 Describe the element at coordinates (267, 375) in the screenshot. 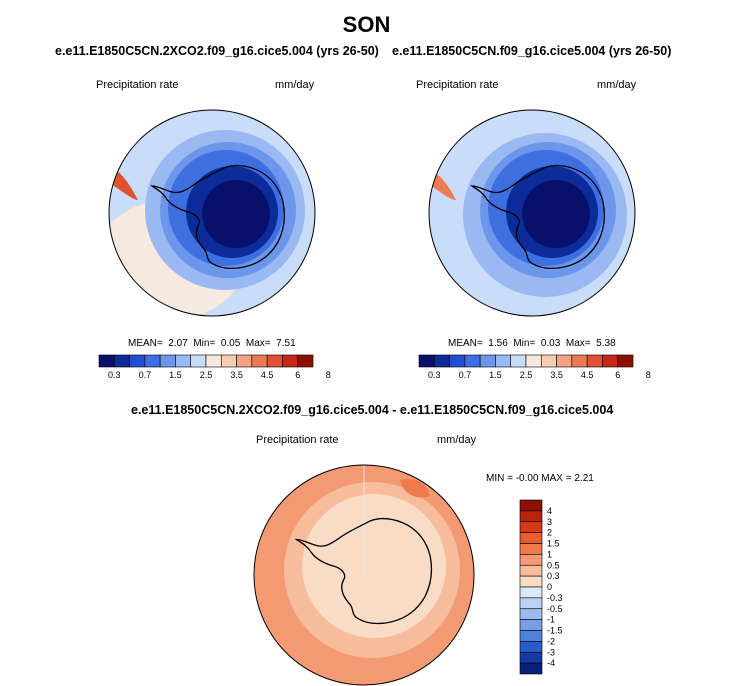

I see `colorbar-1-tick-label: 4.5` at that location.